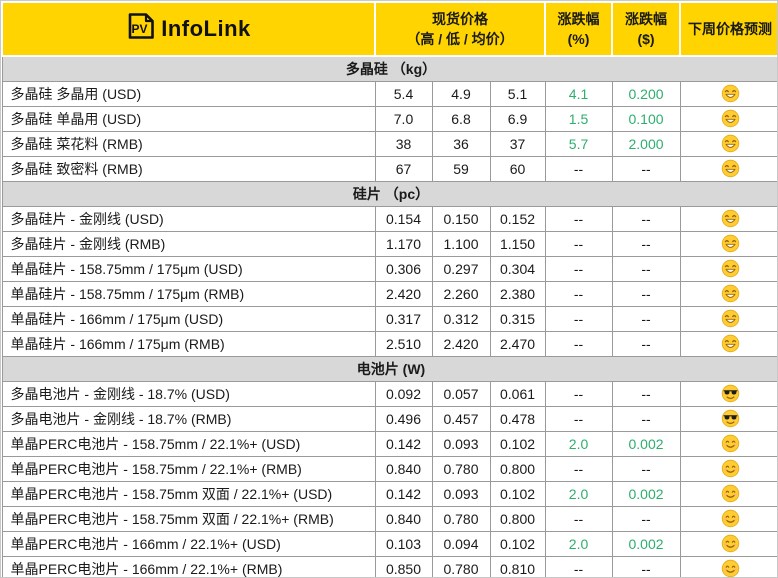 This screenshot has width=778, height=578. Describe the element at coordinates (517, 143) in the screenshot. I see `price-avg: 37` at that location.